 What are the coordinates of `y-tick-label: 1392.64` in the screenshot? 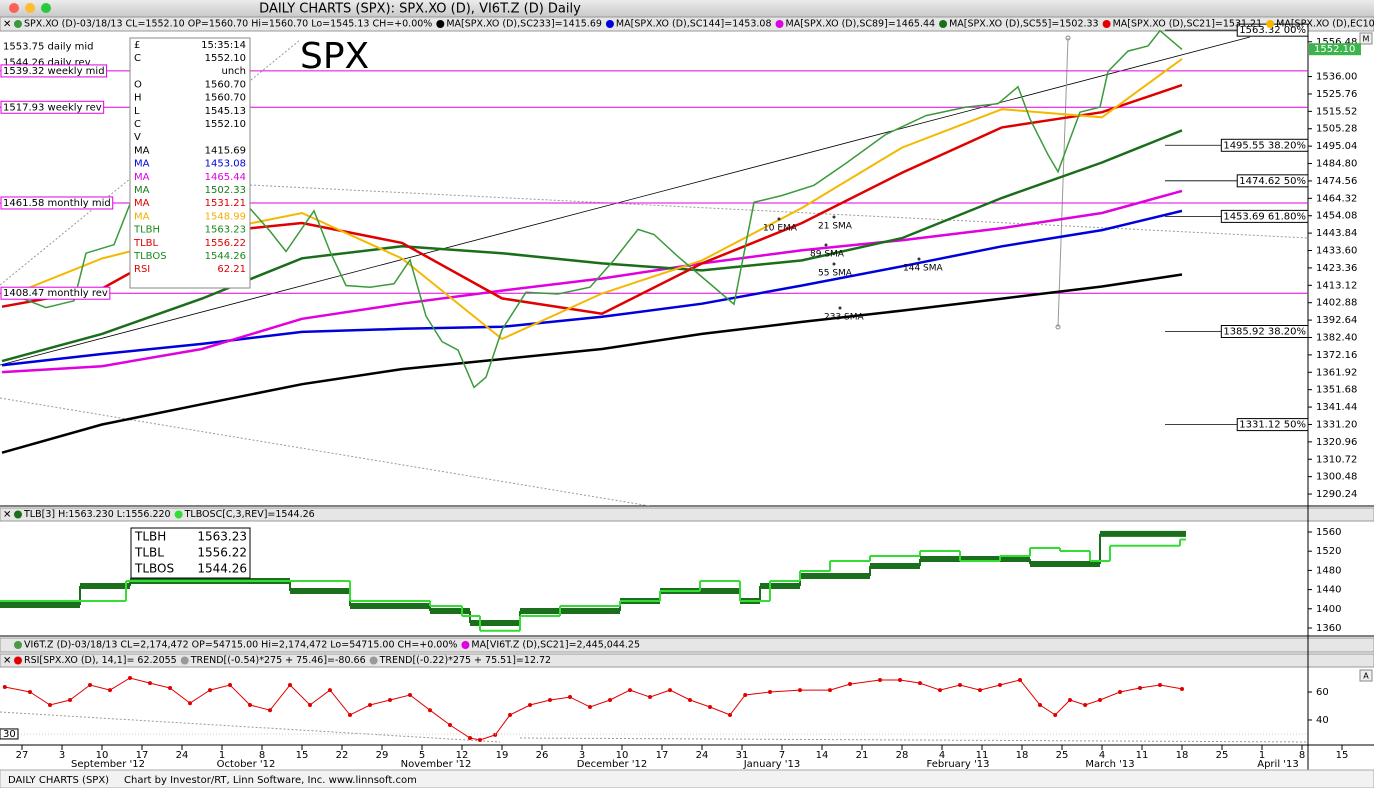 It's located at (1336, 320).